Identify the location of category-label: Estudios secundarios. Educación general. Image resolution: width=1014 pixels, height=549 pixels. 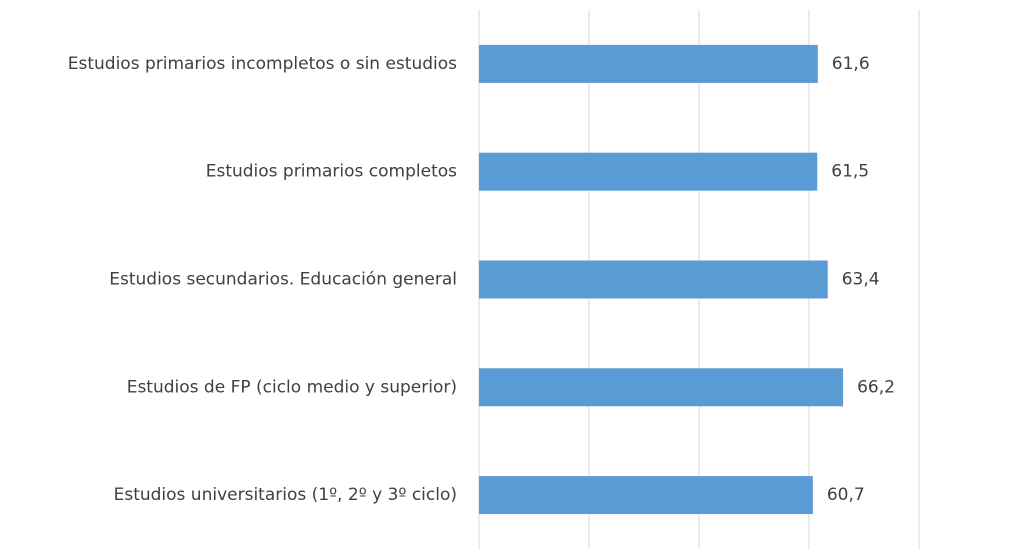
(283, 280).